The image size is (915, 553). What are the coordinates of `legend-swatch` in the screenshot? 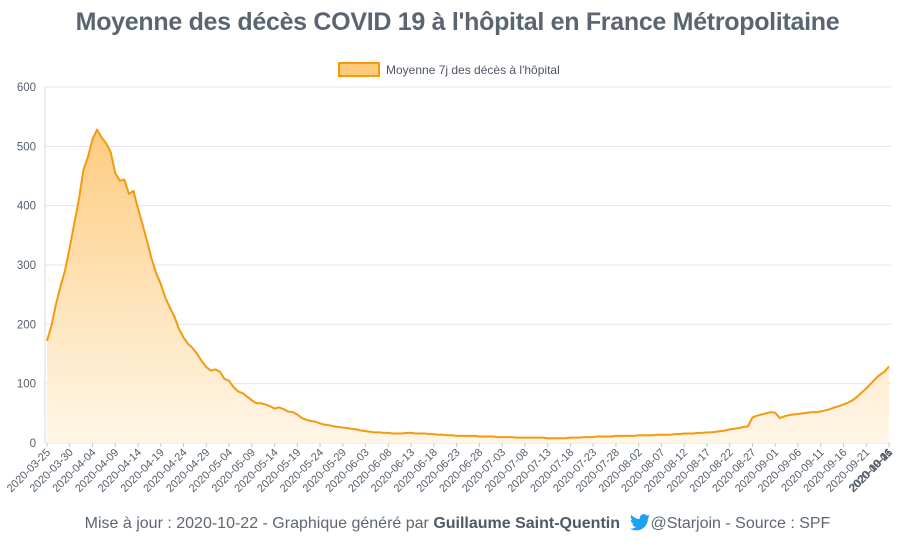 It's located at (359, 69).